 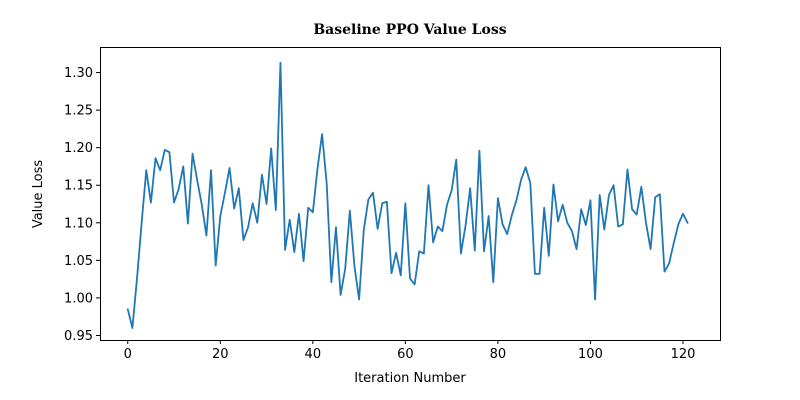 I want to click on x-axis: 0 20 40 60 80 100 120, so click(x=410, y=351).